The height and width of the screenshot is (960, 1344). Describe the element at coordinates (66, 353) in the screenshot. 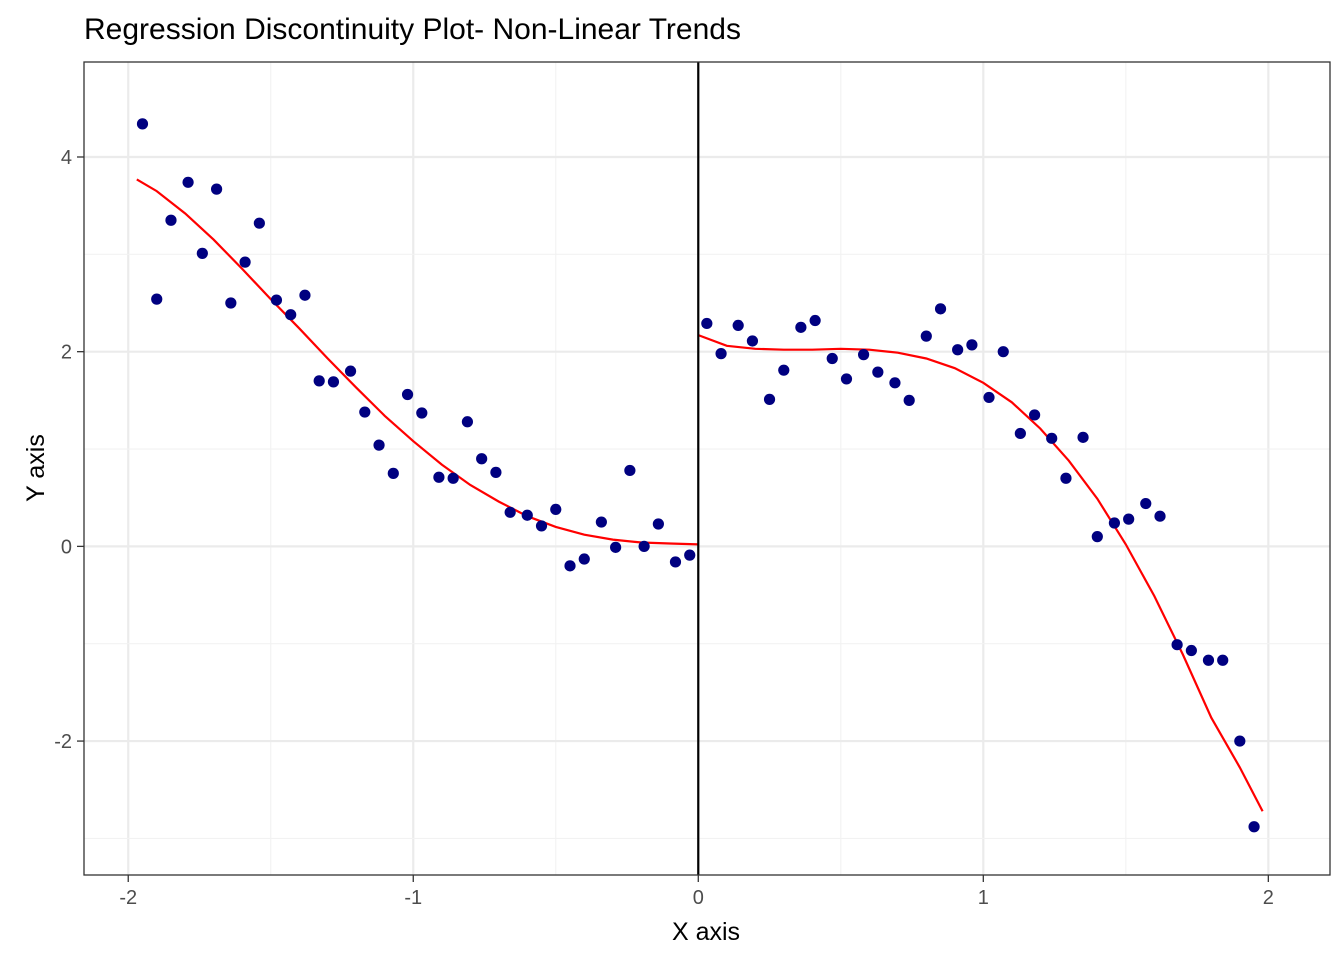

I see `y-tick-label: 2` at that location.